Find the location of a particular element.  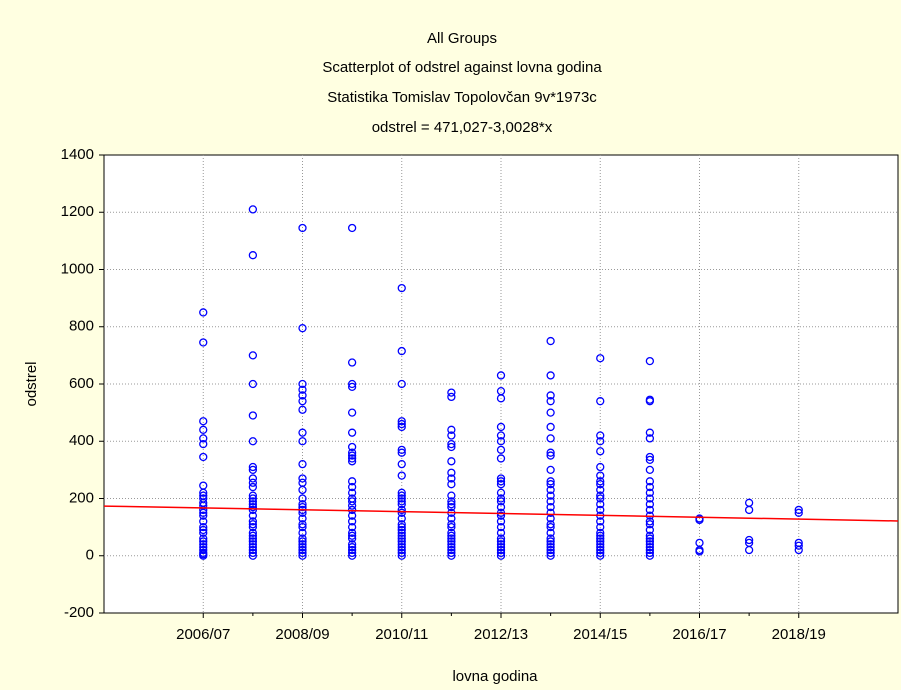

x-tick-label: 2016/17 is located at coordinates (699, 634).